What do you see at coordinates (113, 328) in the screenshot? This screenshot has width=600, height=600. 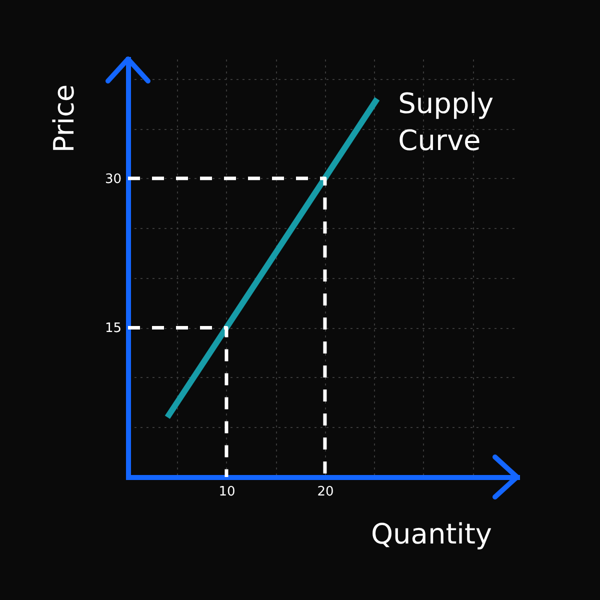 I see `y-tick-label: 15` at bounding box center [113, 328].